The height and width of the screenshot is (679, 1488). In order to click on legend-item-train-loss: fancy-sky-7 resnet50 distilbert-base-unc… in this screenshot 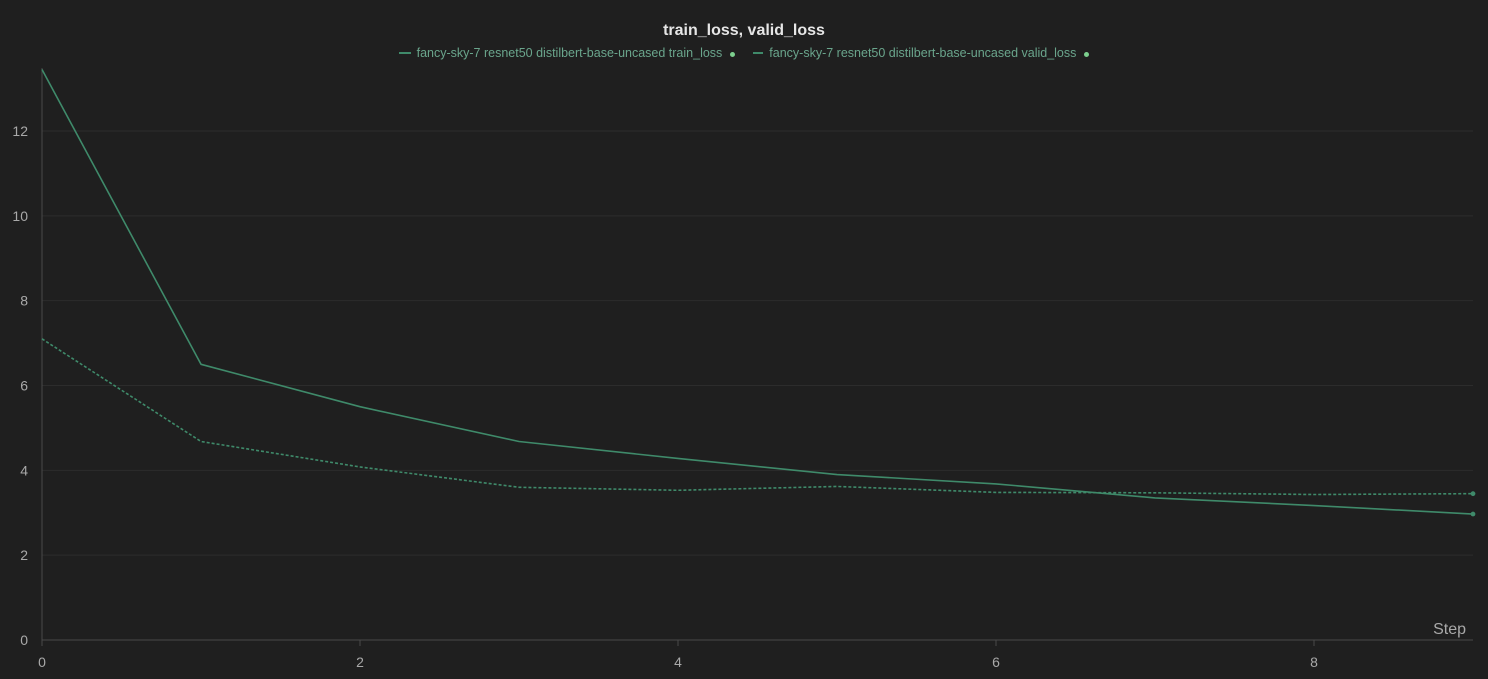, I will do `click(567, 53)`.